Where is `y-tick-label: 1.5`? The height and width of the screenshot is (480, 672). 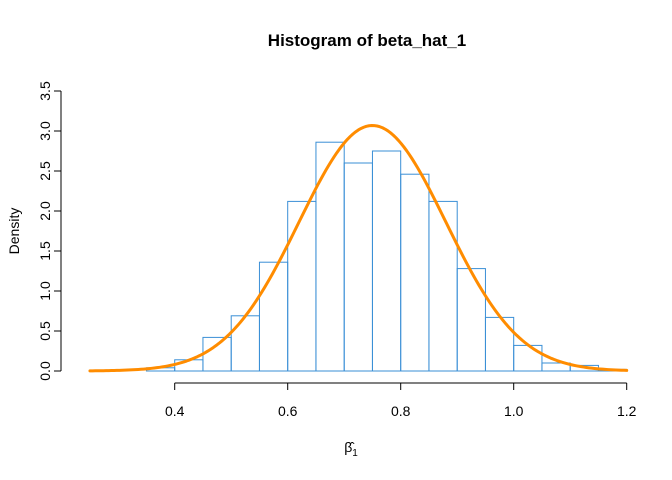
y-tick-label: 1.5 is located at coordinates (45, 251).